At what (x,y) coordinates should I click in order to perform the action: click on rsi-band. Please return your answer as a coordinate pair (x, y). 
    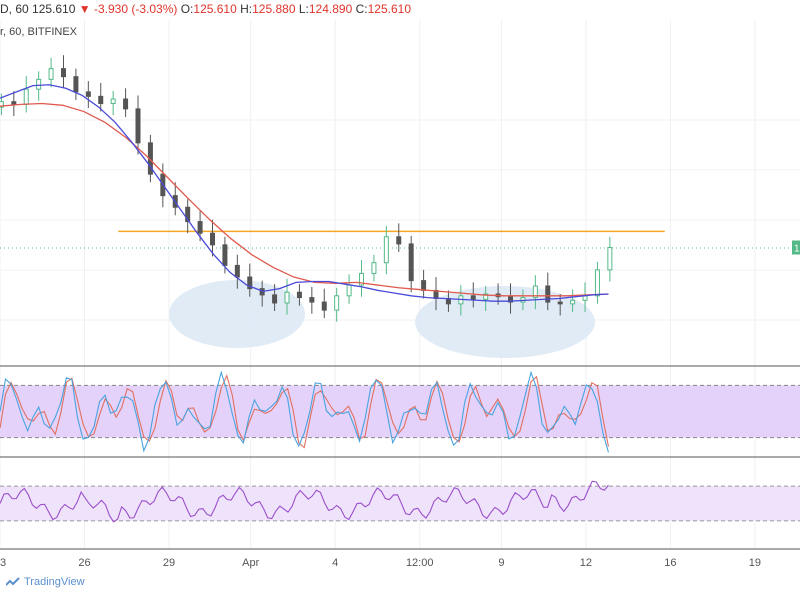
    Looking at the image, I should click on (400, 503).